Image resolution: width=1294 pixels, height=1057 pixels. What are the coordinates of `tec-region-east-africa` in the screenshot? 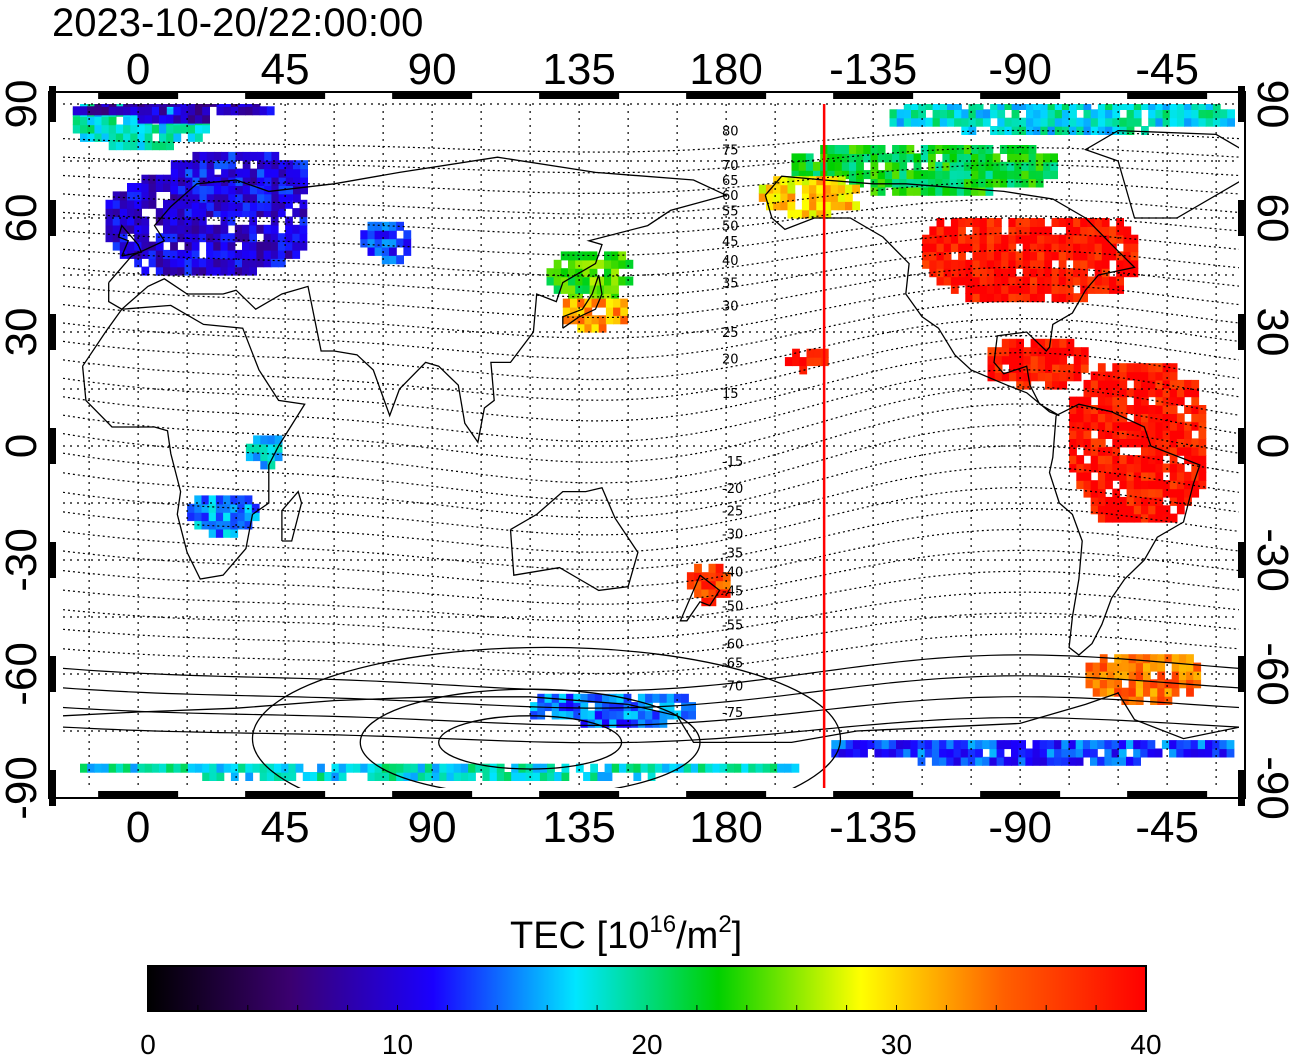 It's located at (264, 452).